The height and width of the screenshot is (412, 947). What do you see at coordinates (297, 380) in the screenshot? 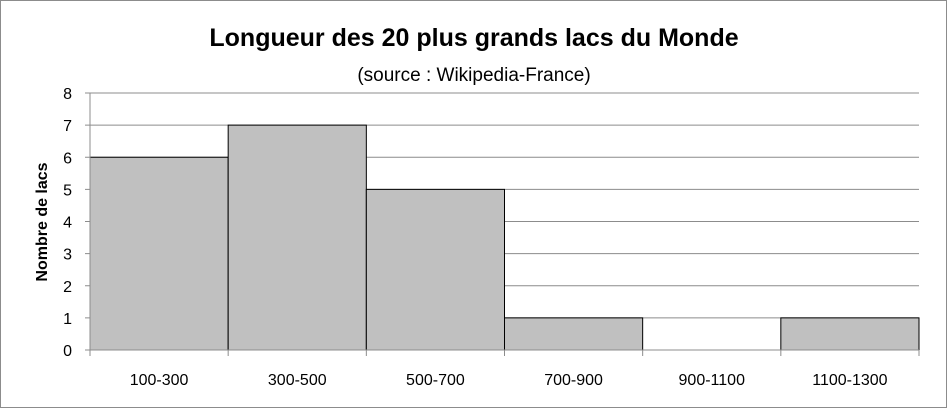
I see `x-tick-label: 300-500` at bounding box center [297, 380].